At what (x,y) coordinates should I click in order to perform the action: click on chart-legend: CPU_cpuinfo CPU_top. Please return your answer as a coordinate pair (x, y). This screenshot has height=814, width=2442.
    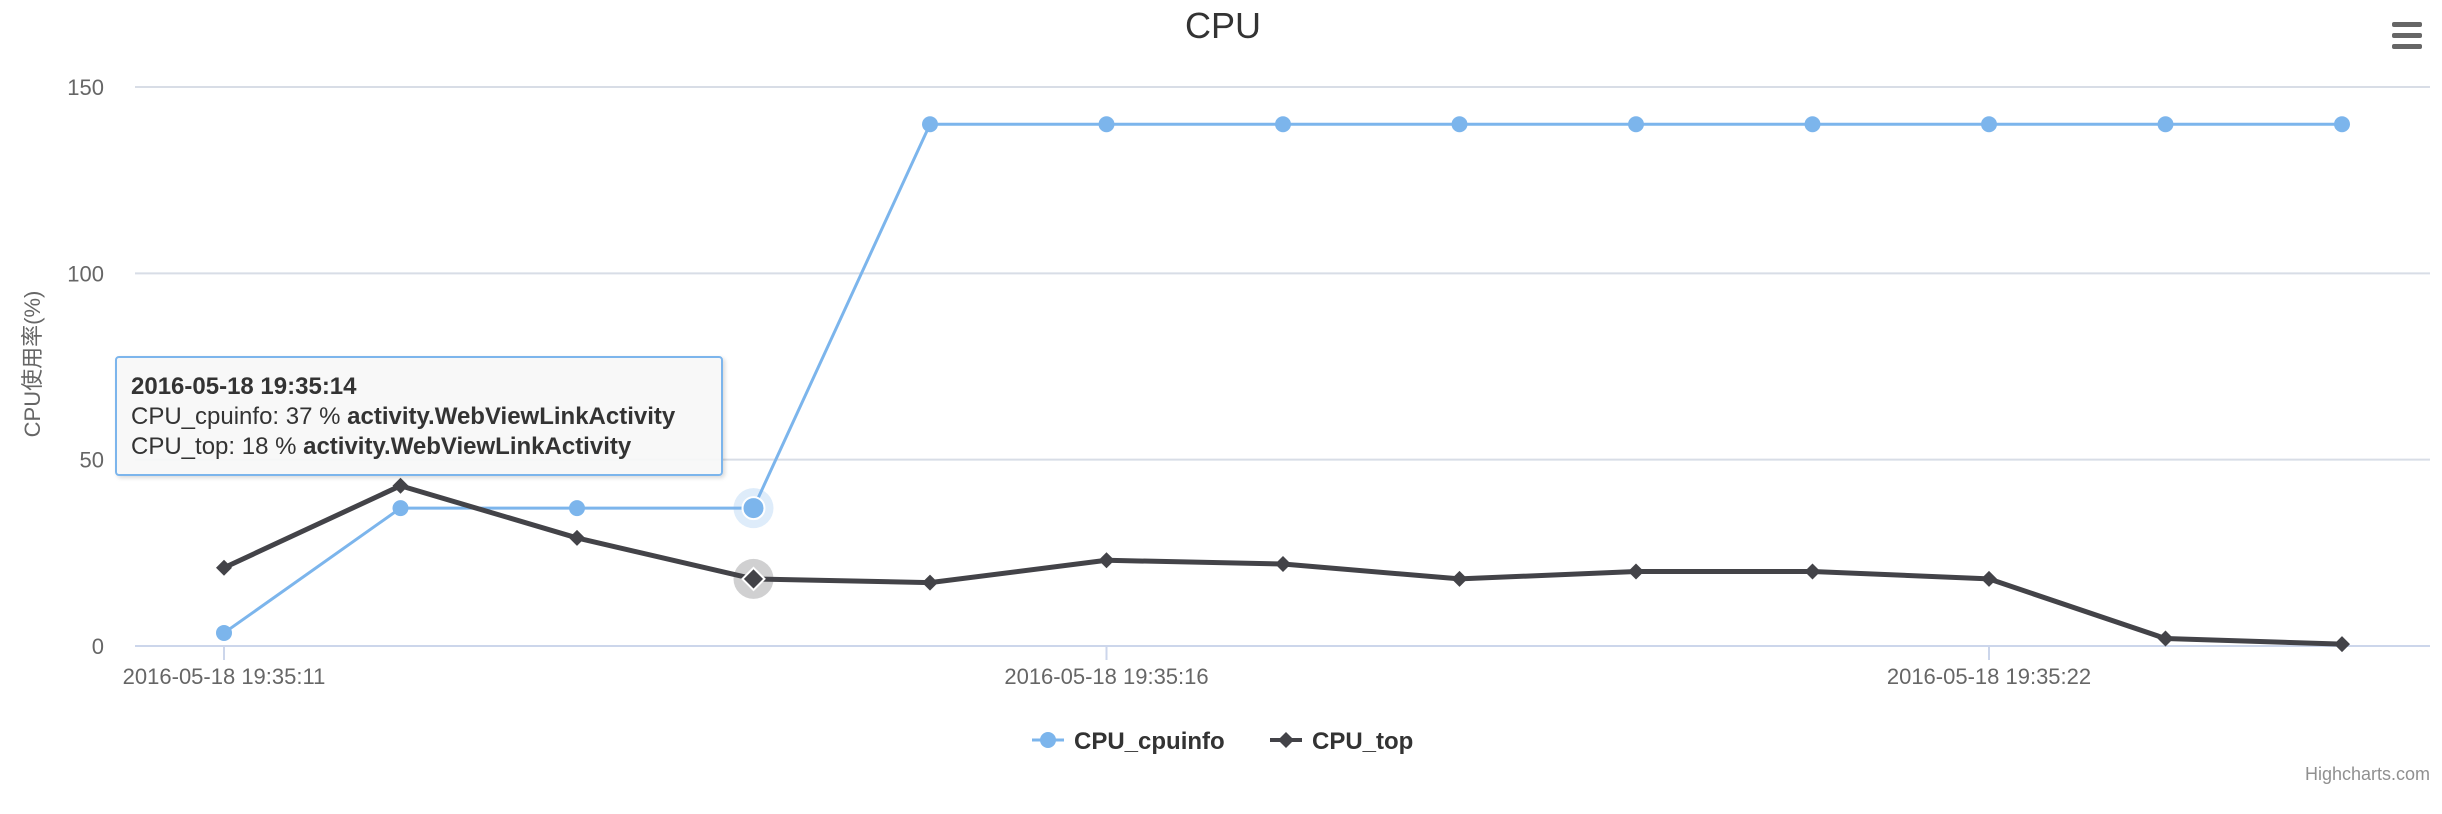
    Looking at the image, I should click on (1222, 741).